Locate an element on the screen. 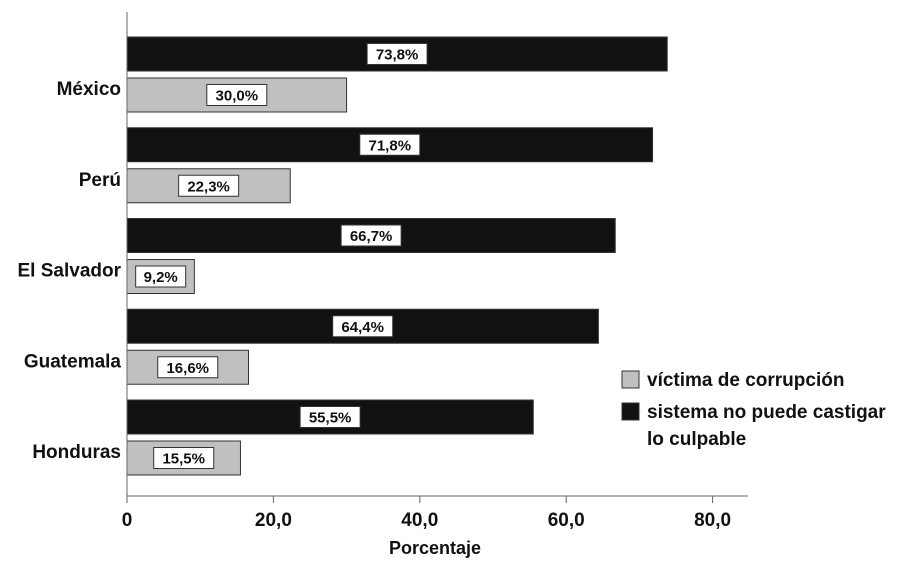 The height and width of the screenshot is (562, 912). data-label: 30,0% is located at coordinates (237, 96).